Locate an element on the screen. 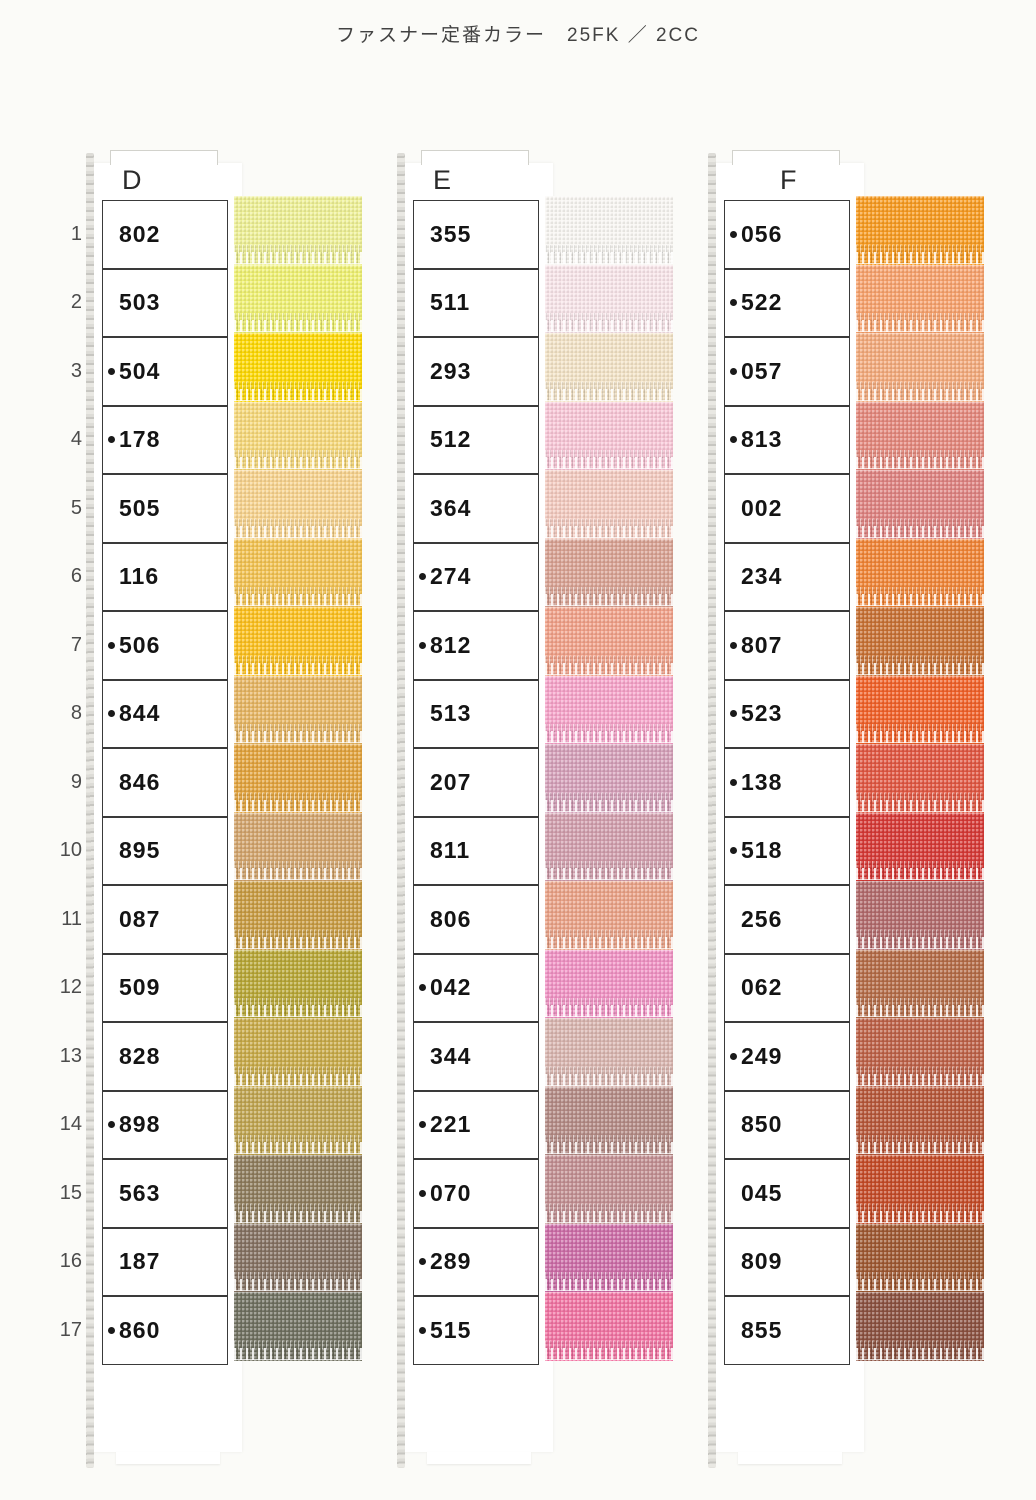 The image size is (1036, 1500). row-number: 12 is located at coordinates (70, 987).